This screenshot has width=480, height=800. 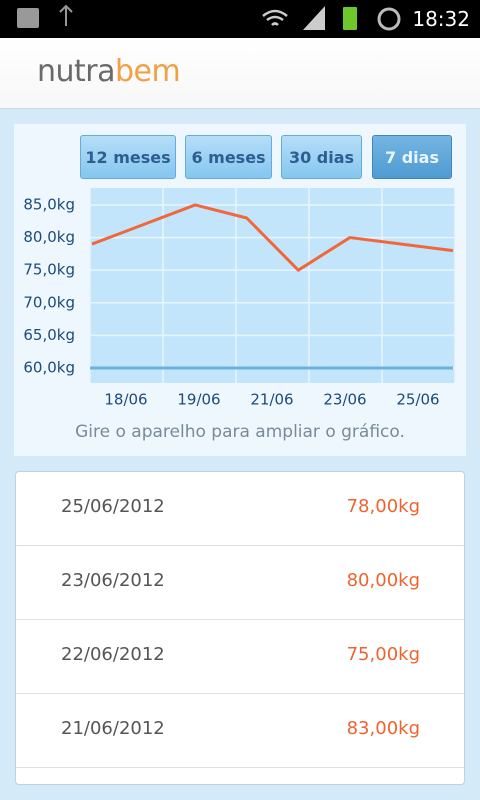 What do you see at coordinates (113, 580) in the screenshot?
I see `entry-date: 23/06/2012` at bounding box center [113, 580].